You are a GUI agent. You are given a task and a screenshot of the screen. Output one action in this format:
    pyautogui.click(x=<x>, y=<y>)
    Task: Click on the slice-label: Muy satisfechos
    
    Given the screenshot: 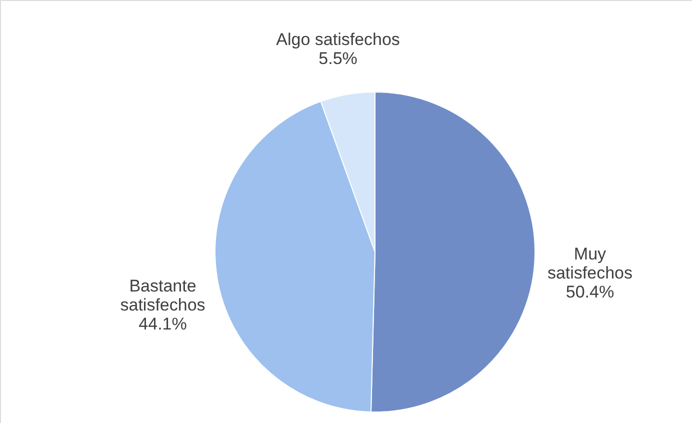 What is the action you would take?
    pyautogui.click(x=590, y=263)
    